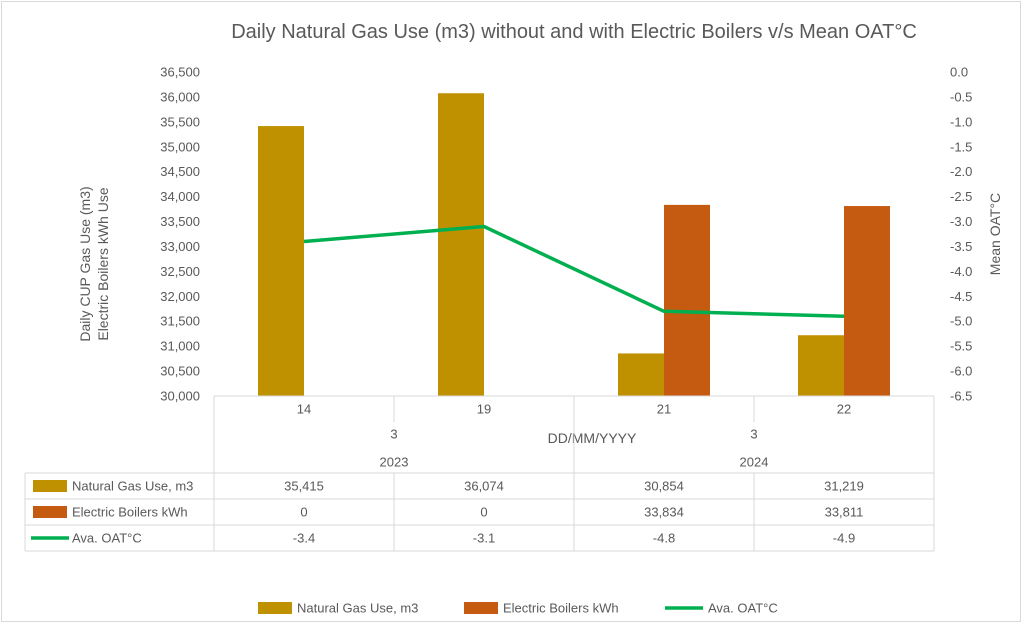 The height and width of the screenshot is (625, 1024). What do you see at coordinates (961, 271) in the screenshot?
I see `y2-tick-label: -4.0` at bounding box center [961, 271].